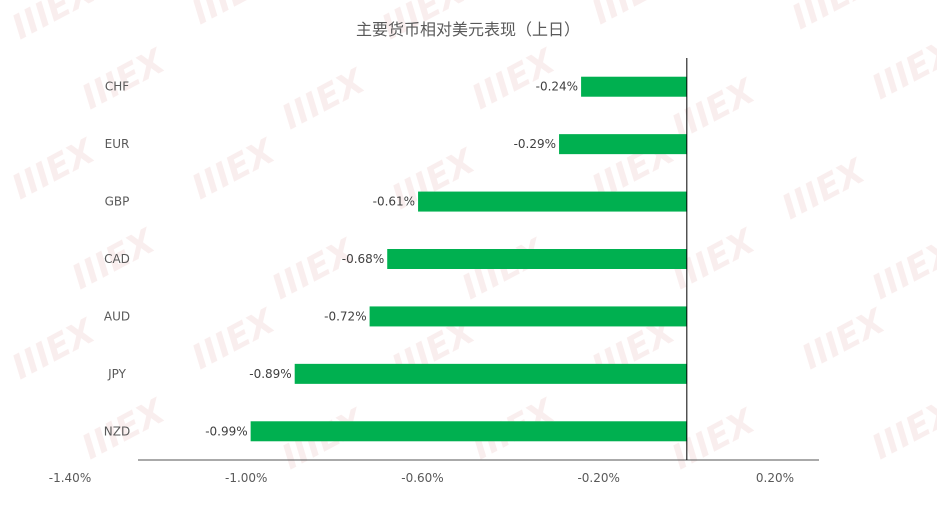  Describe the element at coordinates (528, 316) in the screenshot. I see `bar-aud` at that location.